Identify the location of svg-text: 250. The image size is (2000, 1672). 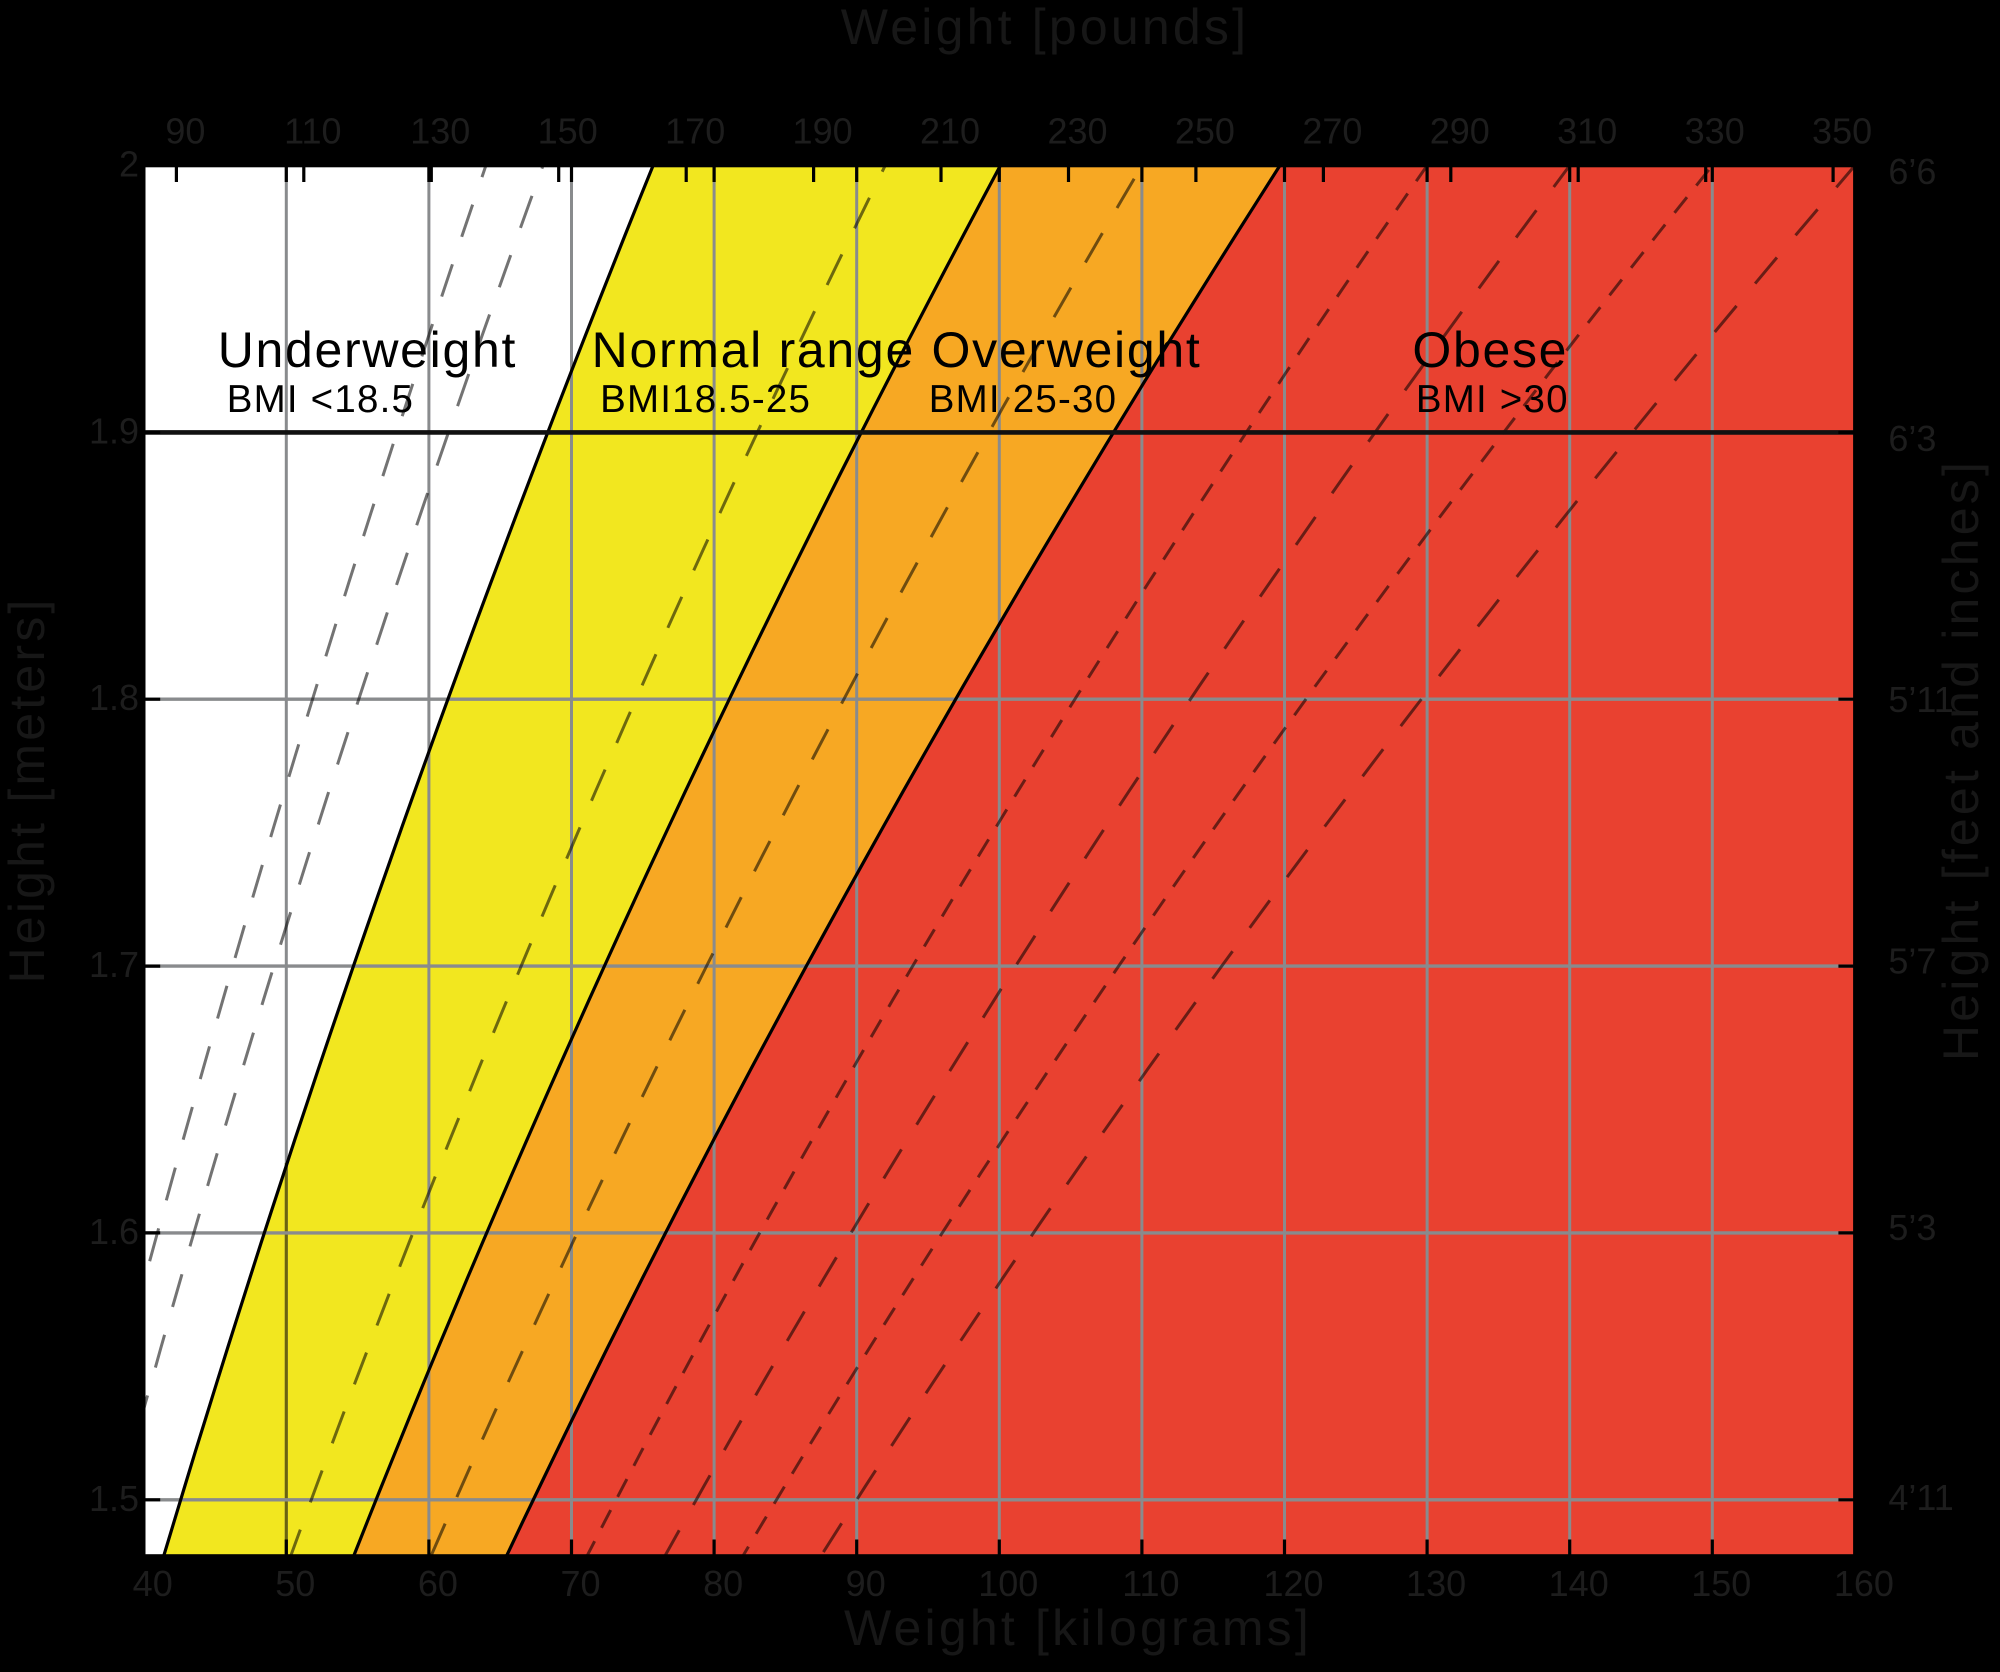
(1205, 131).